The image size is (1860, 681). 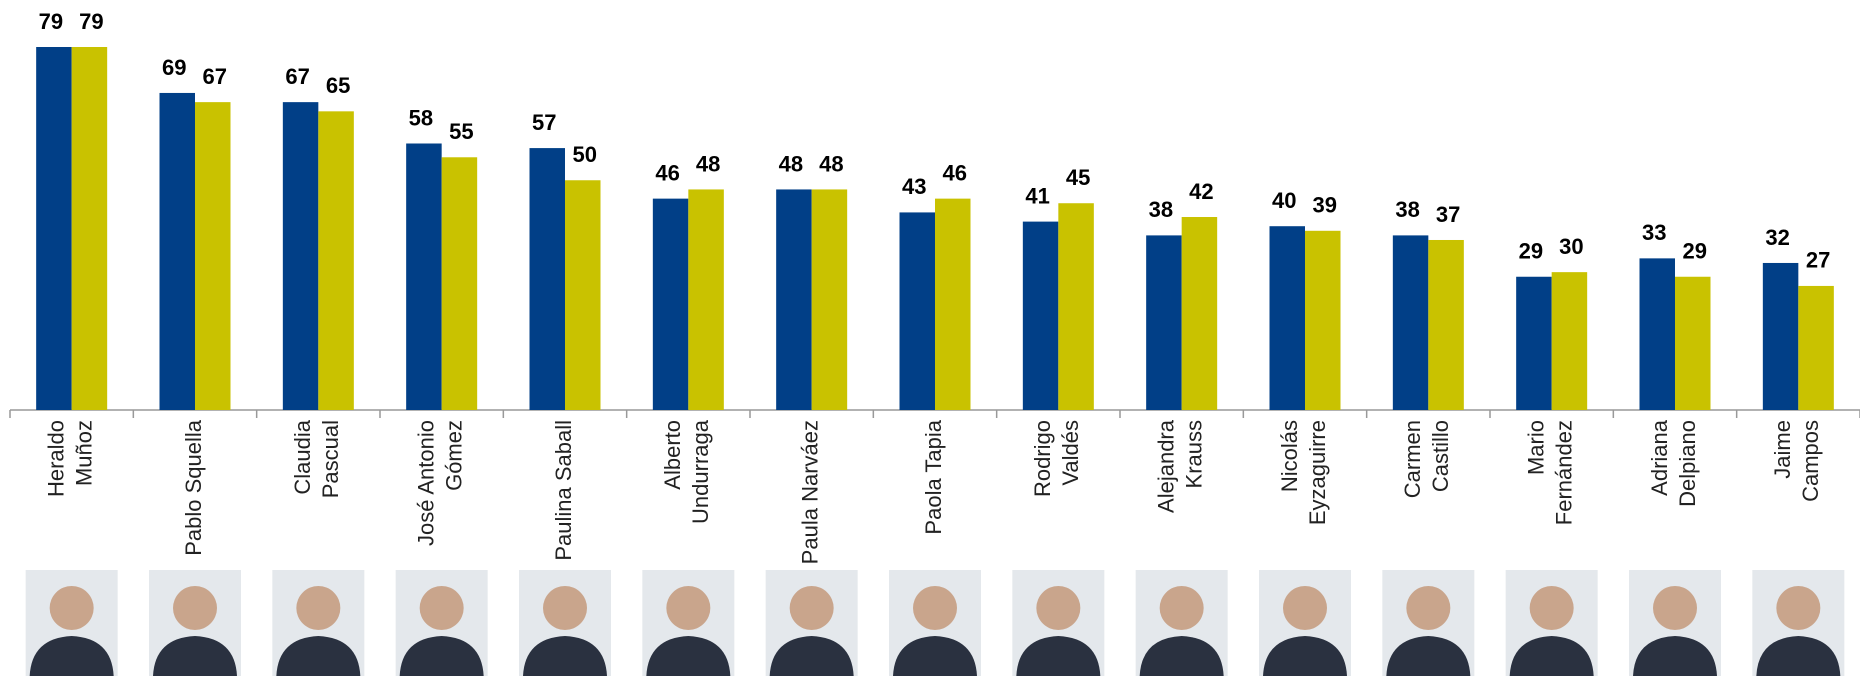 What do you see at coordinates (1563, 472) in the screenshot?
I see `x-tick-label: Fernández` at bounding box center [1563, 472].